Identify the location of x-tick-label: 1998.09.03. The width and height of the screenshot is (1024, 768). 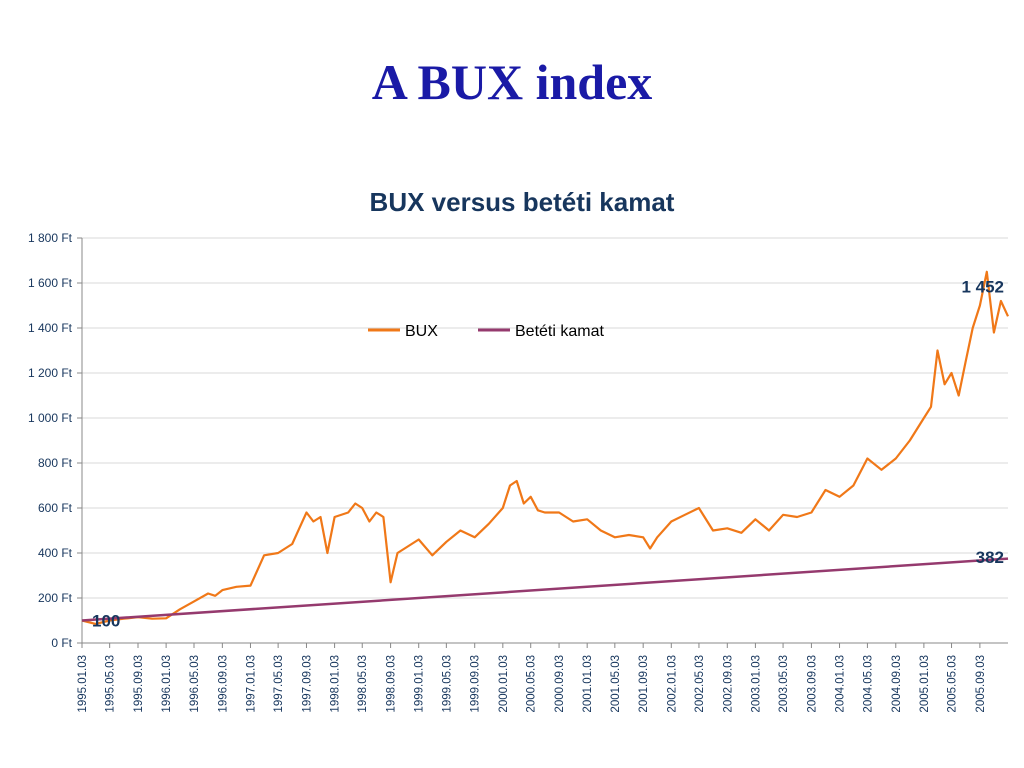
(392, 684).